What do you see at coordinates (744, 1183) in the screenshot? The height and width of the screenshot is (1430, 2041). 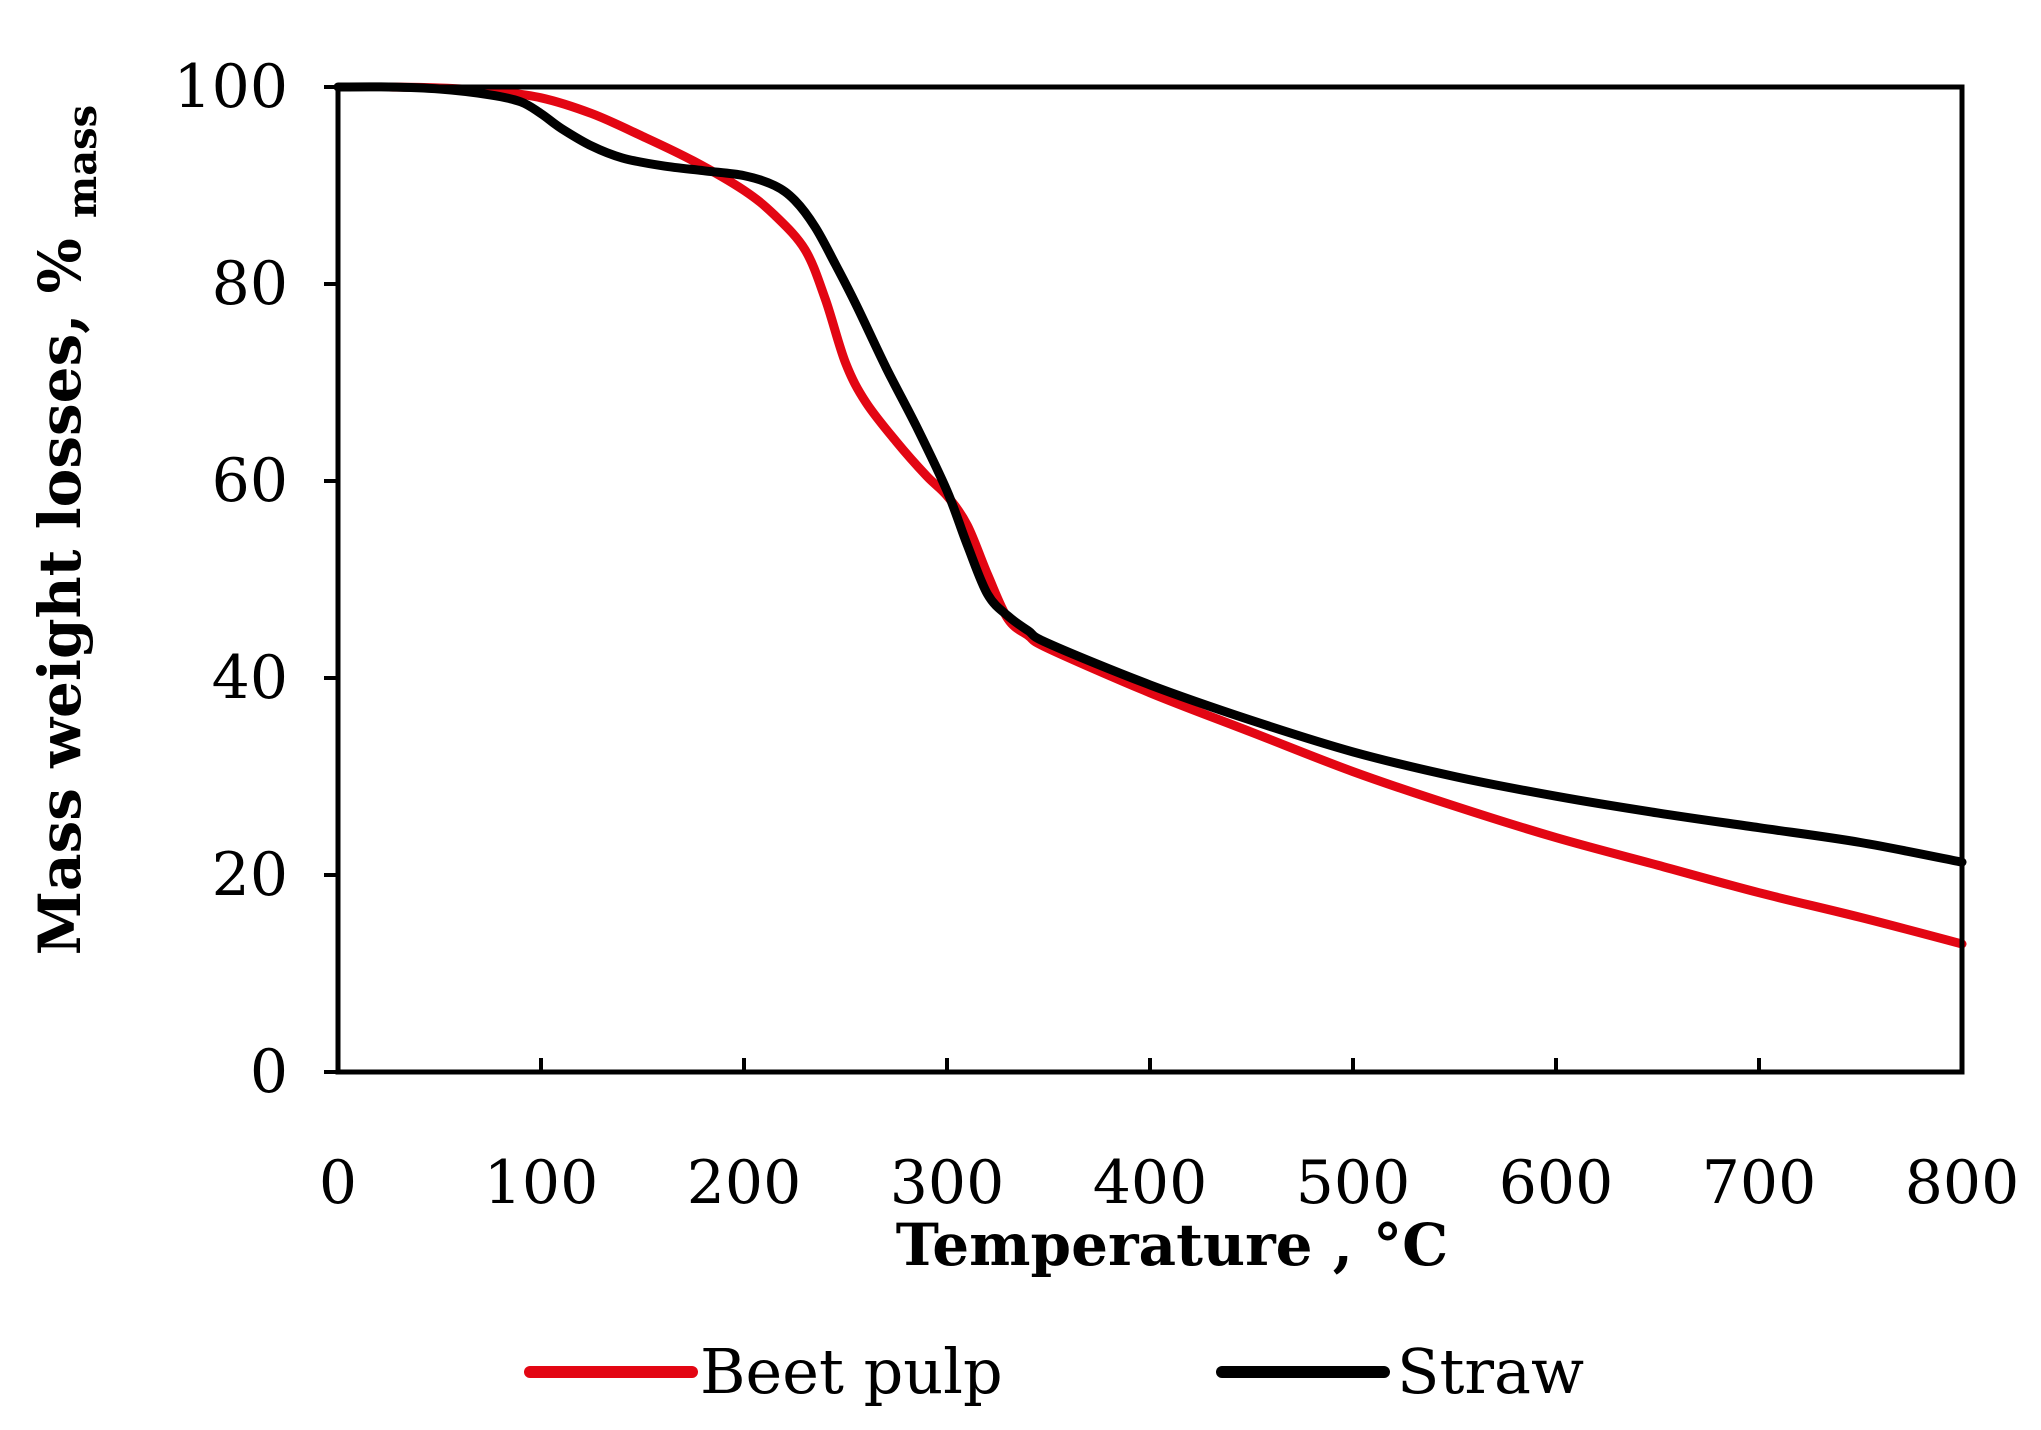 I see `x-tick-label: 200` at bounding box center [744, 1183].